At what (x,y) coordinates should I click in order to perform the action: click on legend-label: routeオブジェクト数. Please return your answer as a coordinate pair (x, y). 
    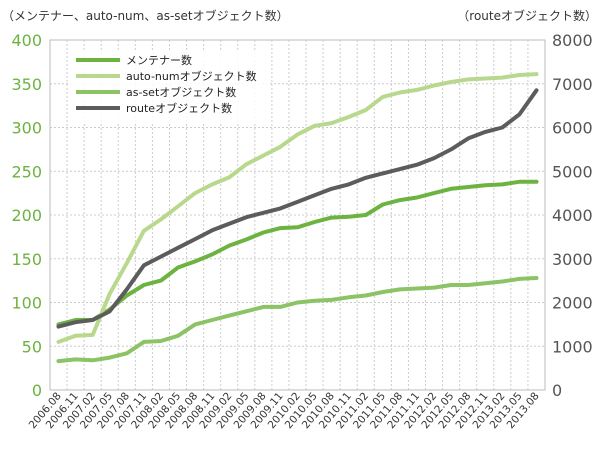
    Looking at the image, I should click on (179, 108).